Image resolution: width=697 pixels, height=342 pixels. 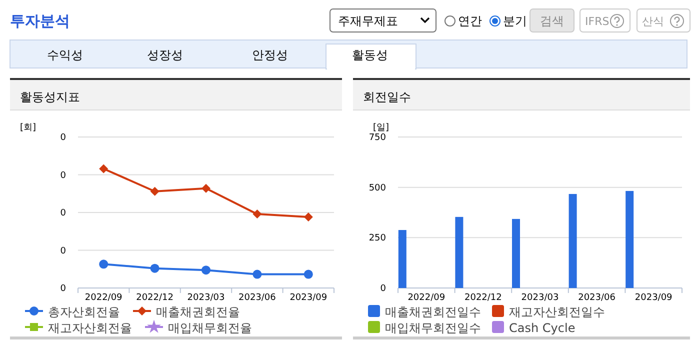 What do you see at coordinates (597, 21) in the screenshot?
I see `text: IFRS` at bounding box center [597, 21].